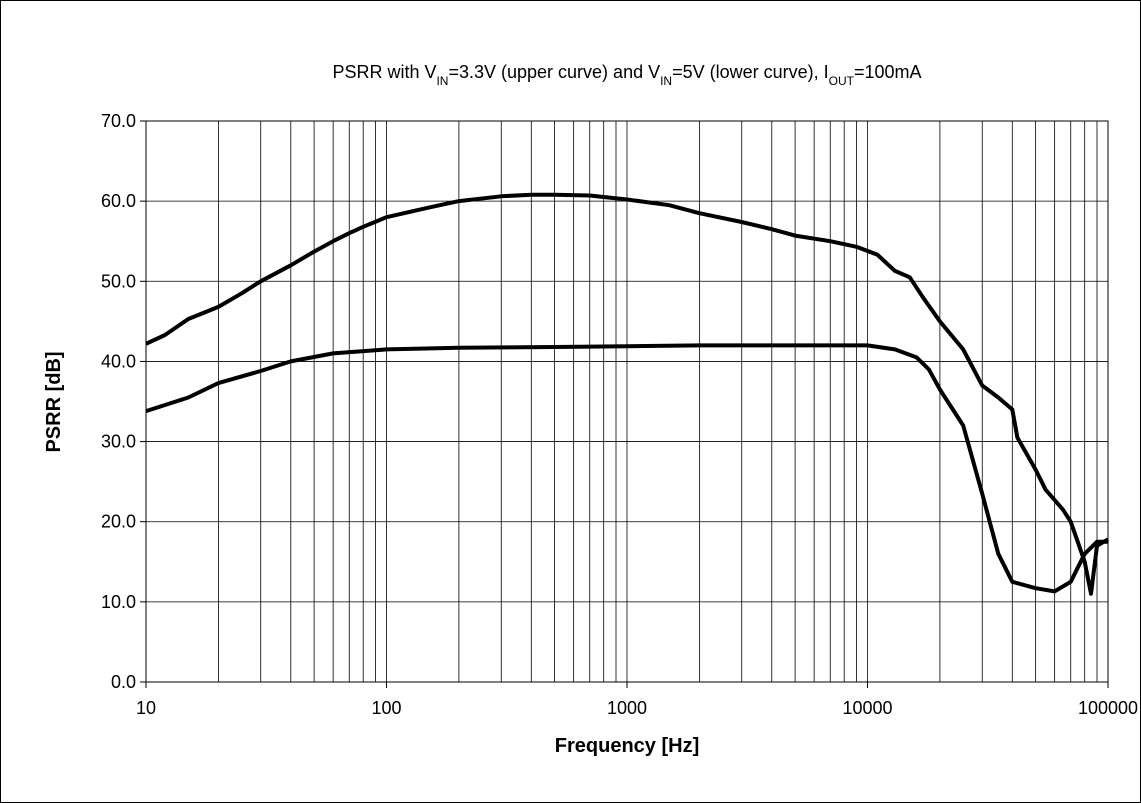 The height and width of the screenshot is (803, 1141). I want to click on title-part: PSRR with V, so click(384, 72).